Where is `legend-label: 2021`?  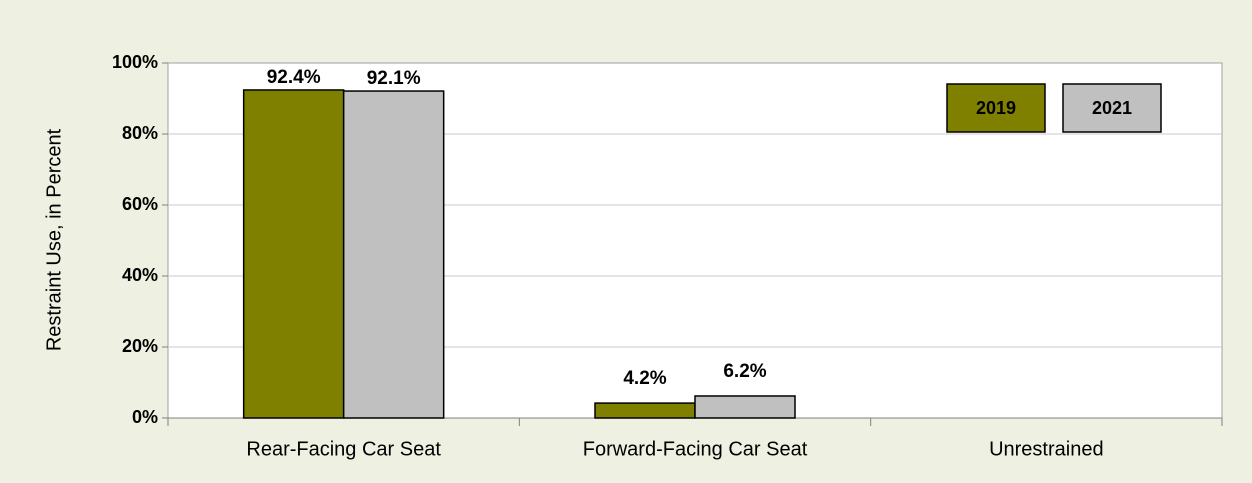
legend-label: 2021 is located at coordinates (1112, 108).